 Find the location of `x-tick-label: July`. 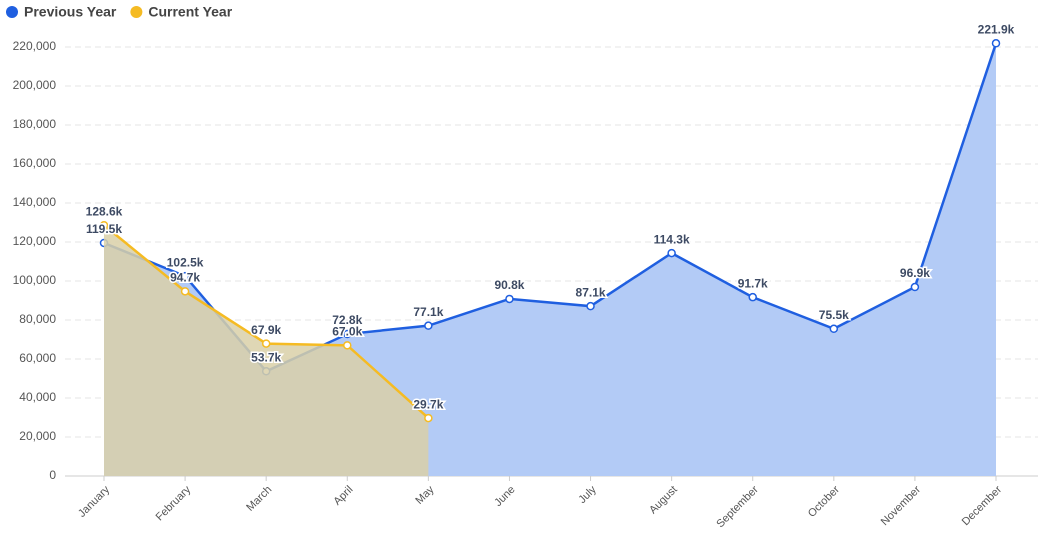

x-tick-label: July is located at coordinates (587, 494).